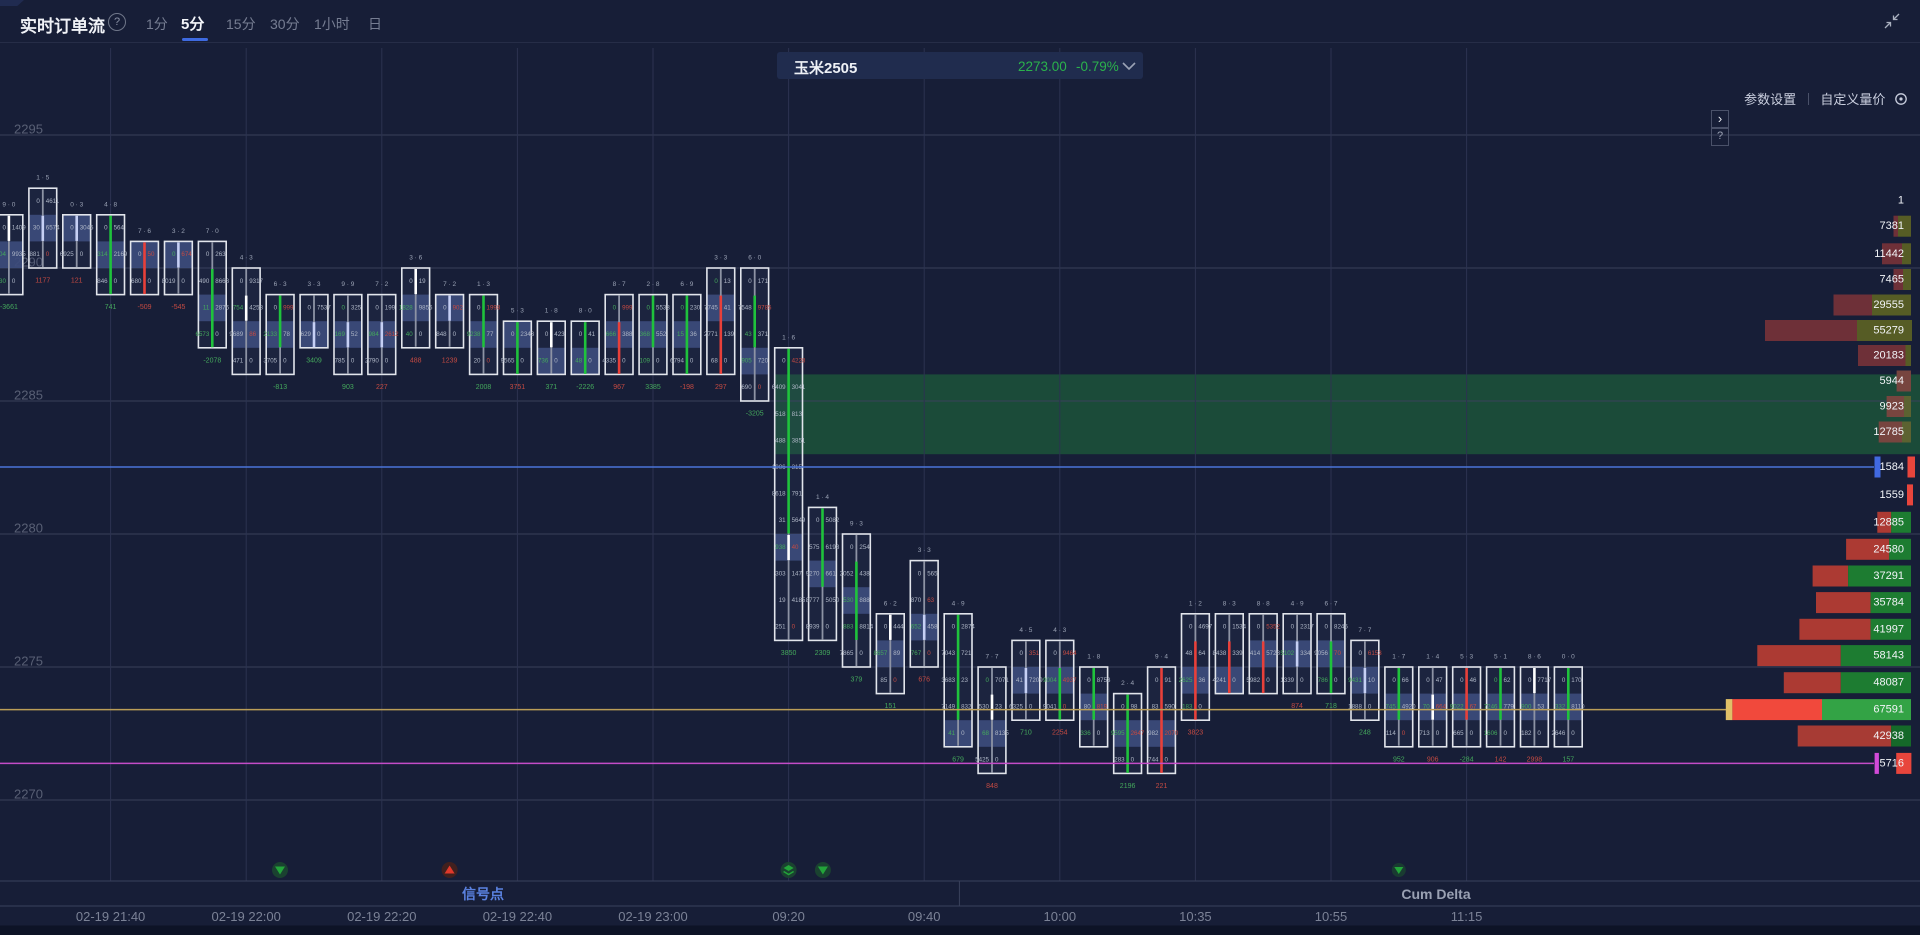  I want to click on svg-text: 2 · 8, so click(652, 284).